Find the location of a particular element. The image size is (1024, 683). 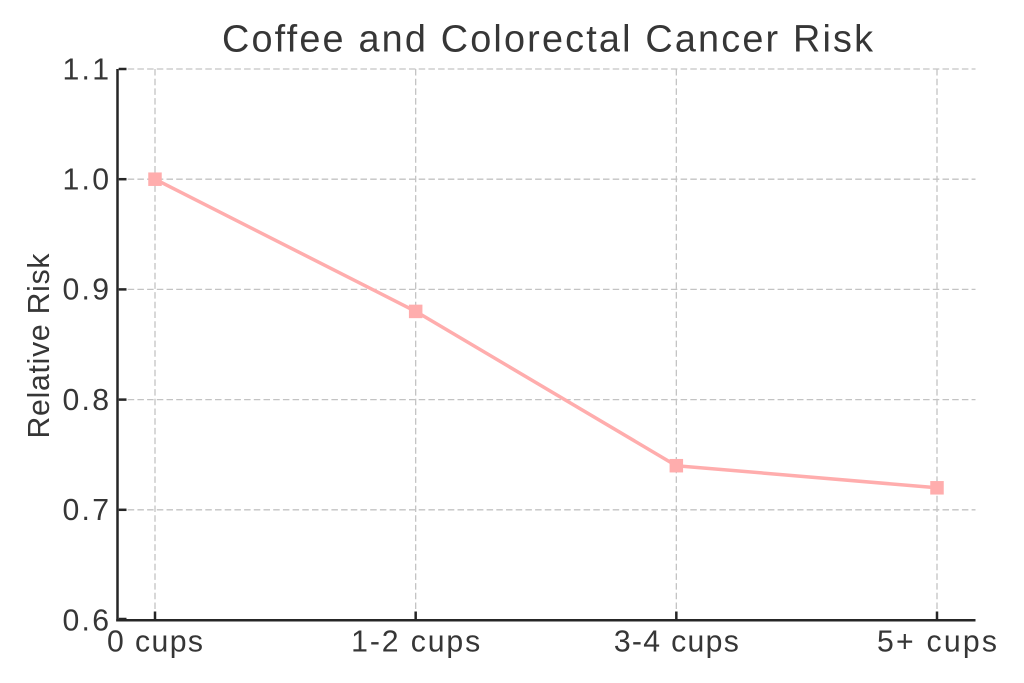

svg-text: 0.6 is located at coordinates (86, 620).